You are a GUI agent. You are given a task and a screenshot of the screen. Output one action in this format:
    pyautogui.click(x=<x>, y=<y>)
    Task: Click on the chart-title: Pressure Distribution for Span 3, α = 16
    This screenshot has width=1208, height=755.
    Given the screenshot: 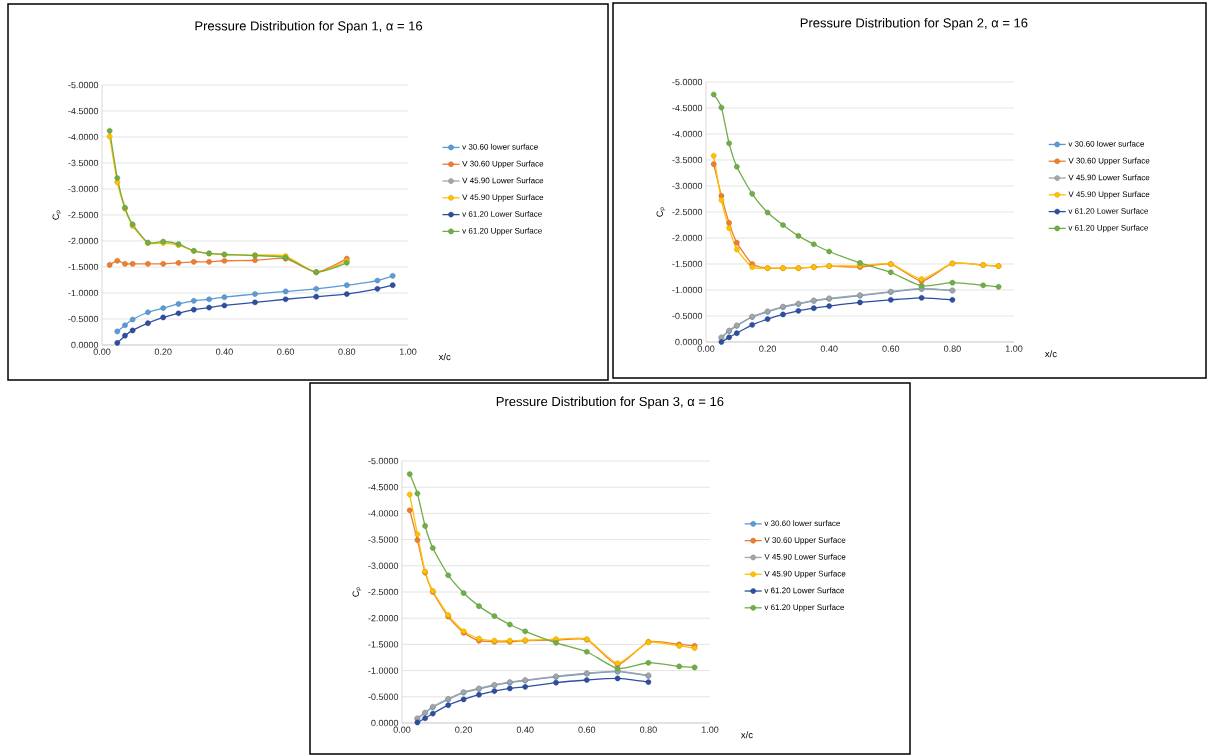 What is the action you would take?
    pyautogui.click(x=610, y=402)
    